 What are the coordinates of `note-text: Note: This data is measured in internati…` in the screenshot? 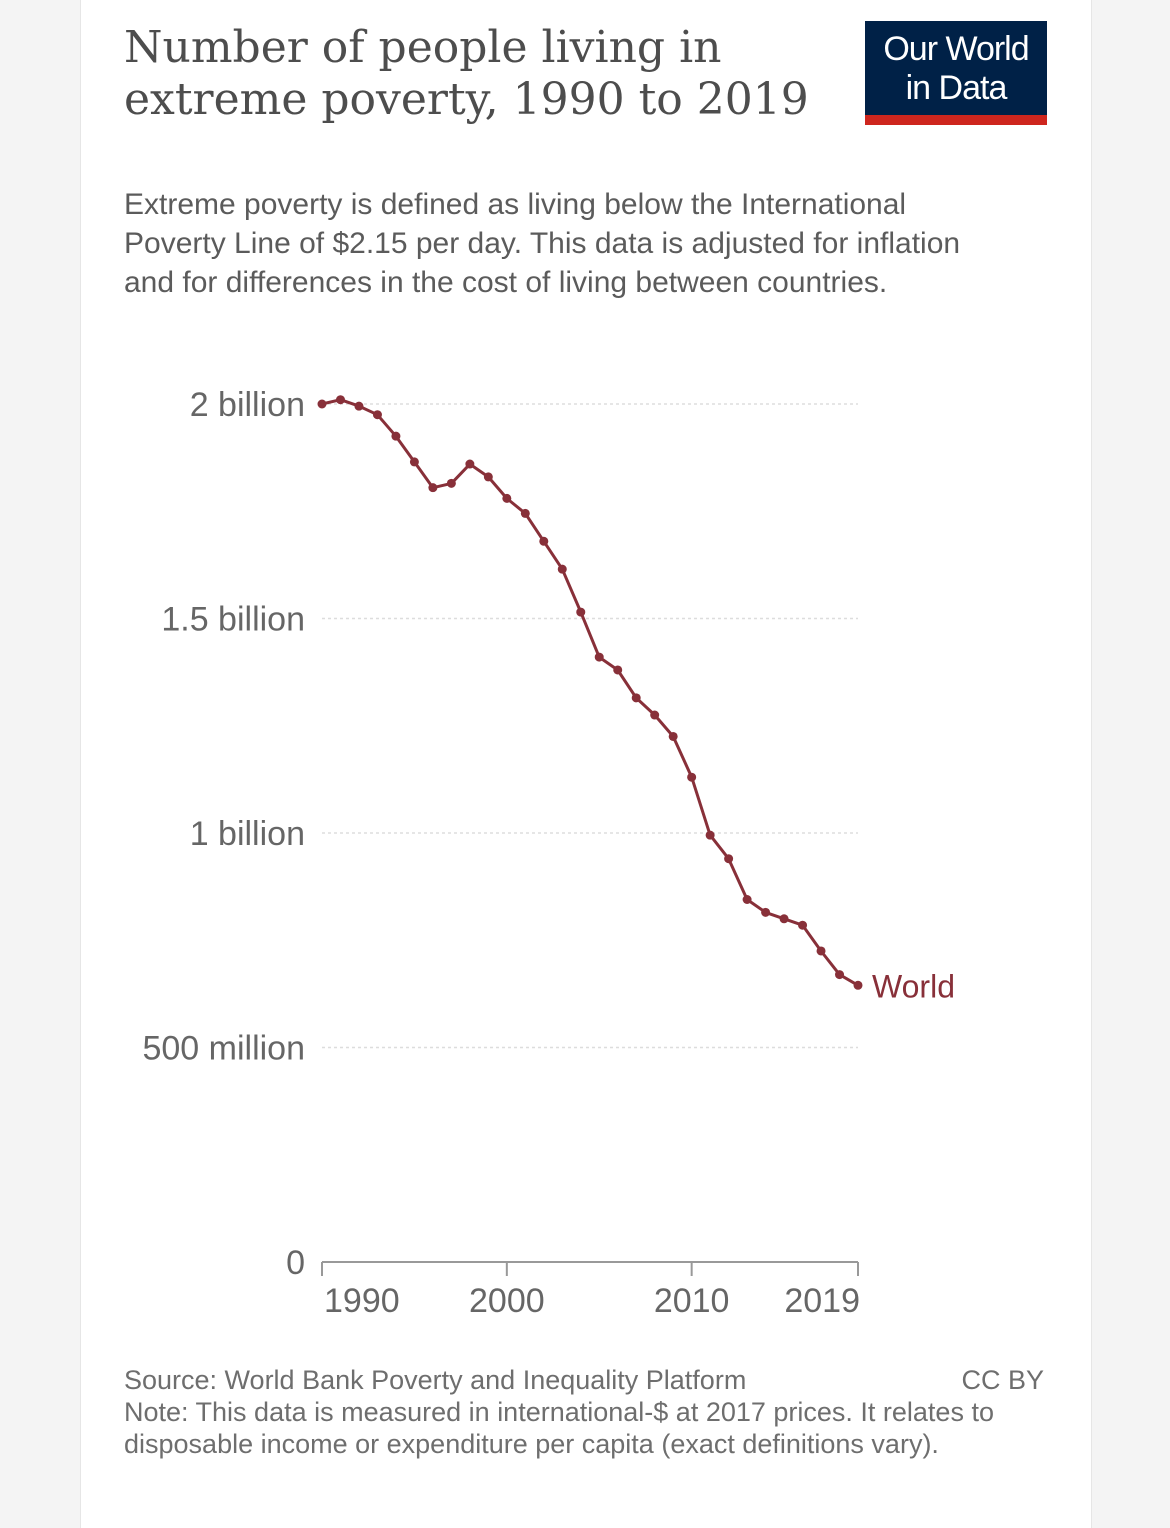 It's located at (559, 1428).